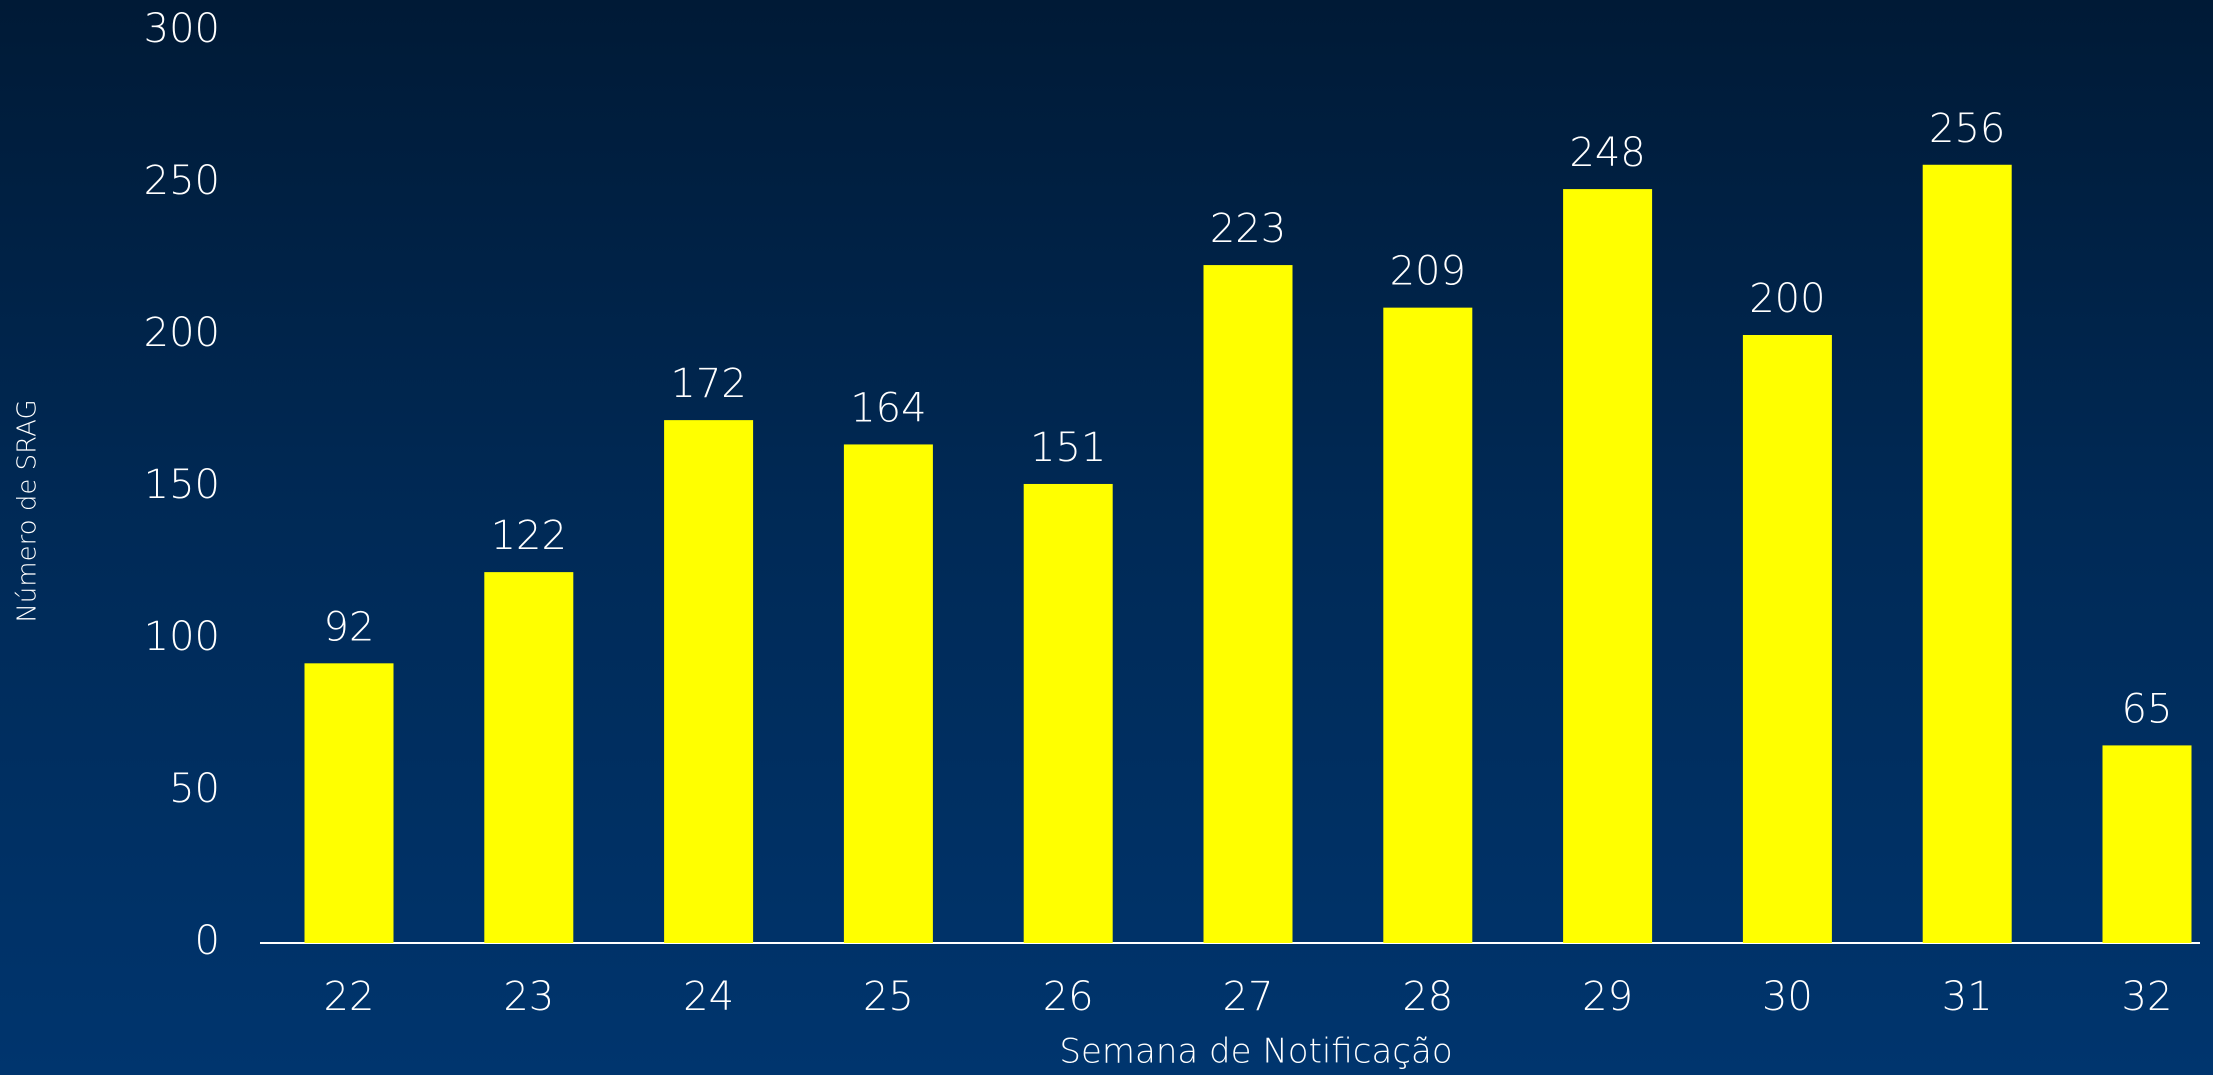 The image size is (2213, 1075). I want to click on value-label: 200, so click(1787, 299).